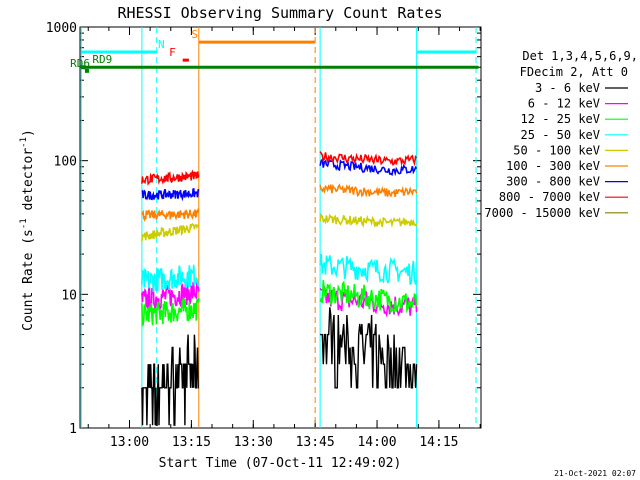  I want to click on legend-label-3: 25 - 50 keV, so click(560, 135).